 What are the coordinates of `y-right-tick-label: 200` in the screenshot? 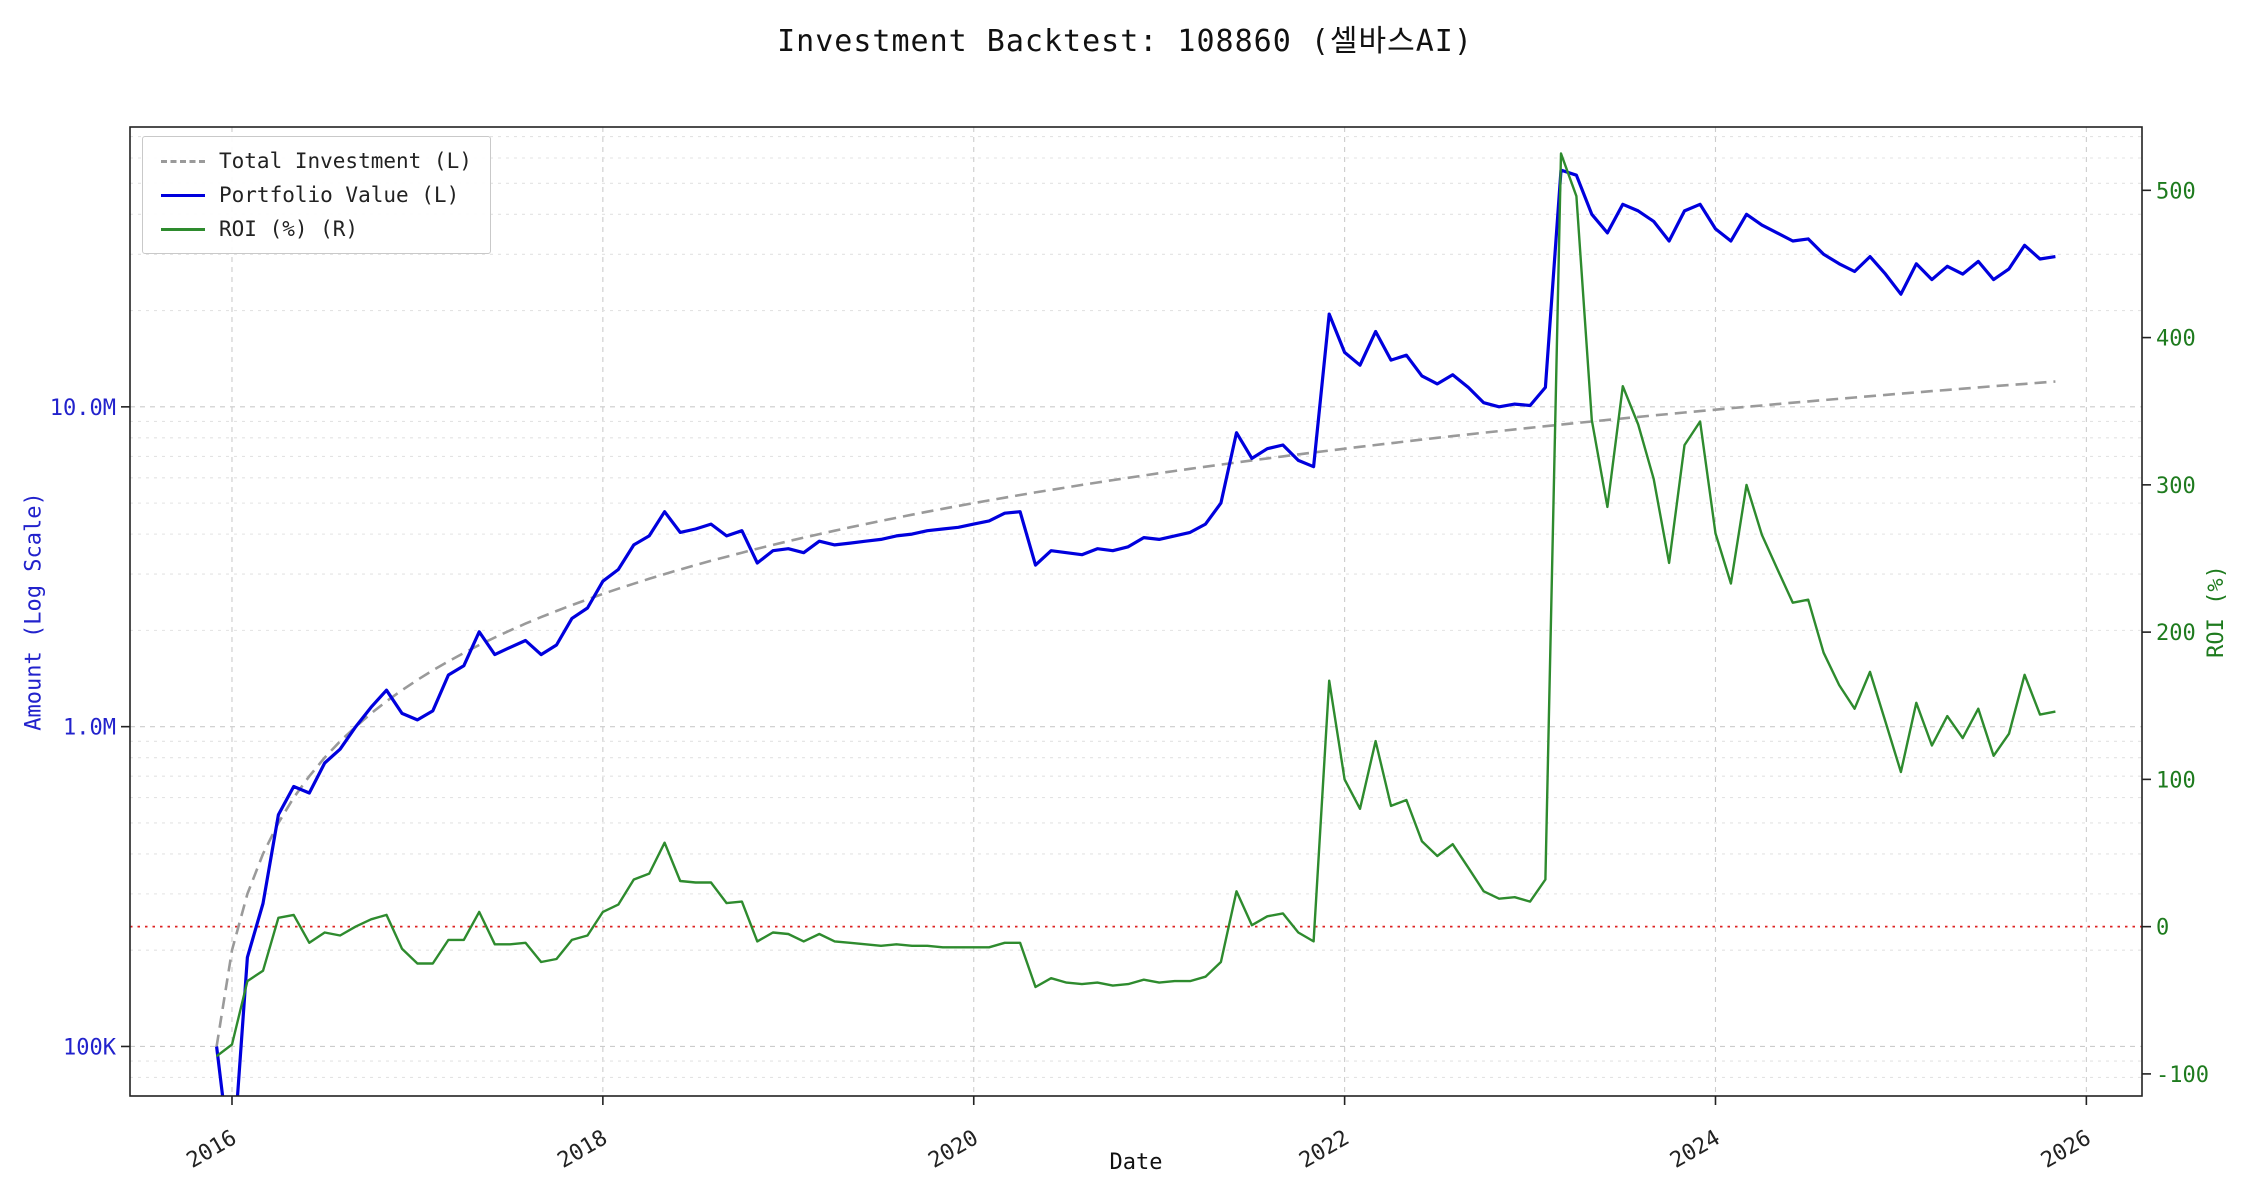 It's located at (2176, 633).